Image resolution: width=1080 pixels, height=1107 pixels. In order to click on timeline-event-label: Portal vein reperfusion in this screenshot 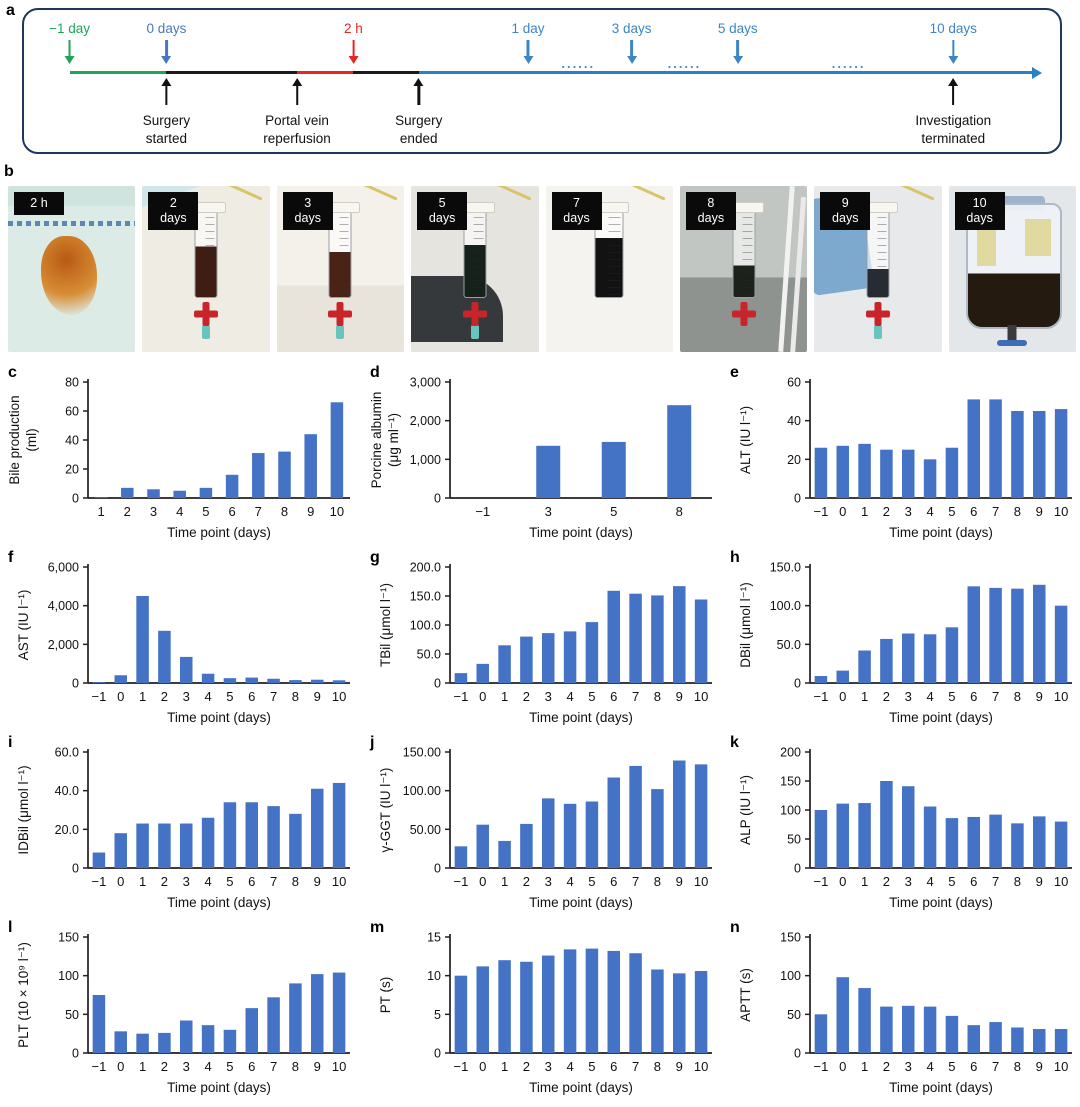, I will do `click(297, 129)`.